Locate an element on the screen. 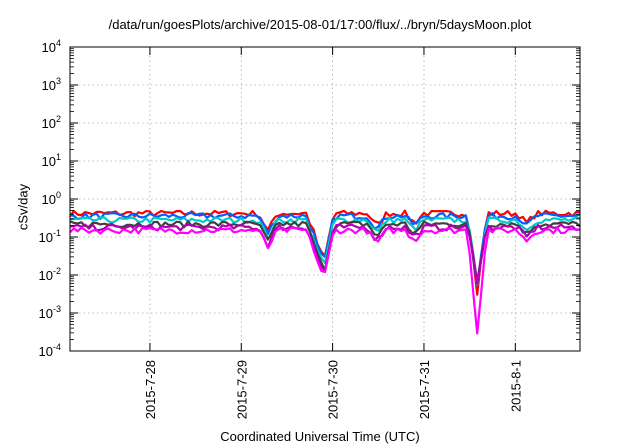 The width and height of the screenshot is (640, 448). x-tick-label: 2015-7-29 is located at coordinates (241, 389).